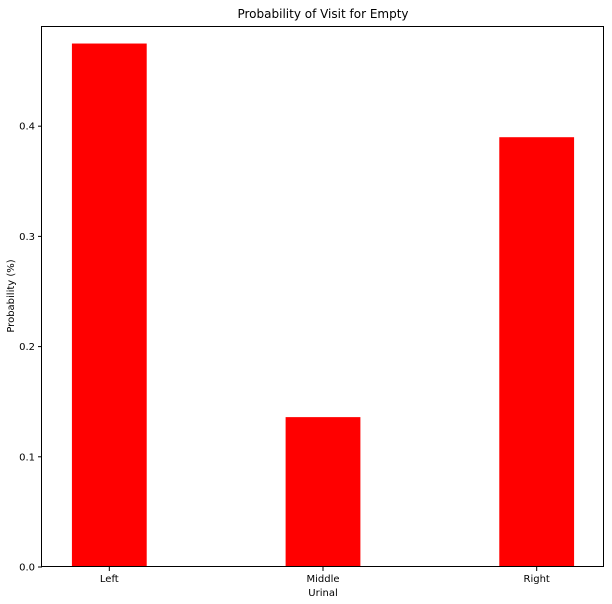 The width and height of the screenshot is (612, 604). What do you see at coordinates (109, 305) in the screenshot?
I see `bar-left` at bounding box center [109, 305].